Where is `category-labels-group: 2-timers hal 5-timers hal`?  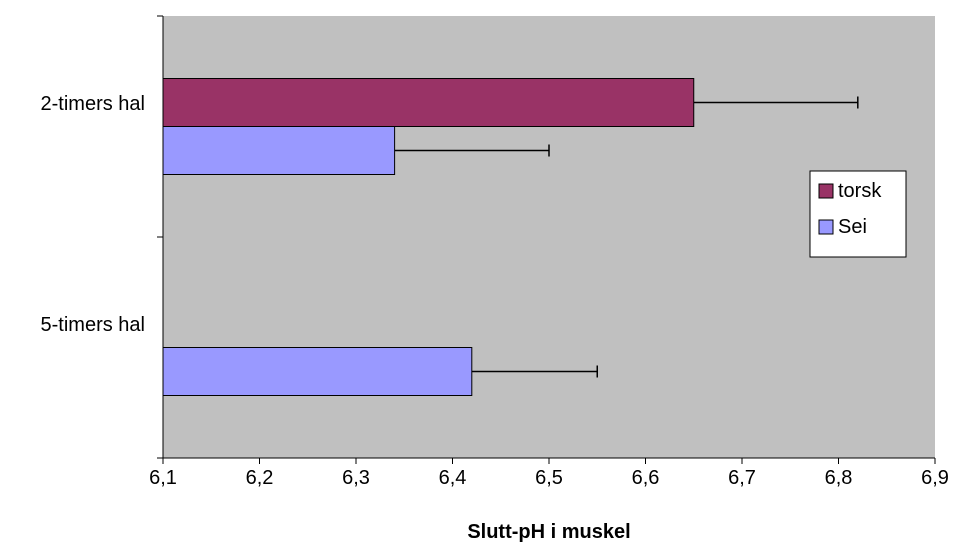
category-labels-group: 2-timers hal 5-timers hal is located at coordinates (93, 214).